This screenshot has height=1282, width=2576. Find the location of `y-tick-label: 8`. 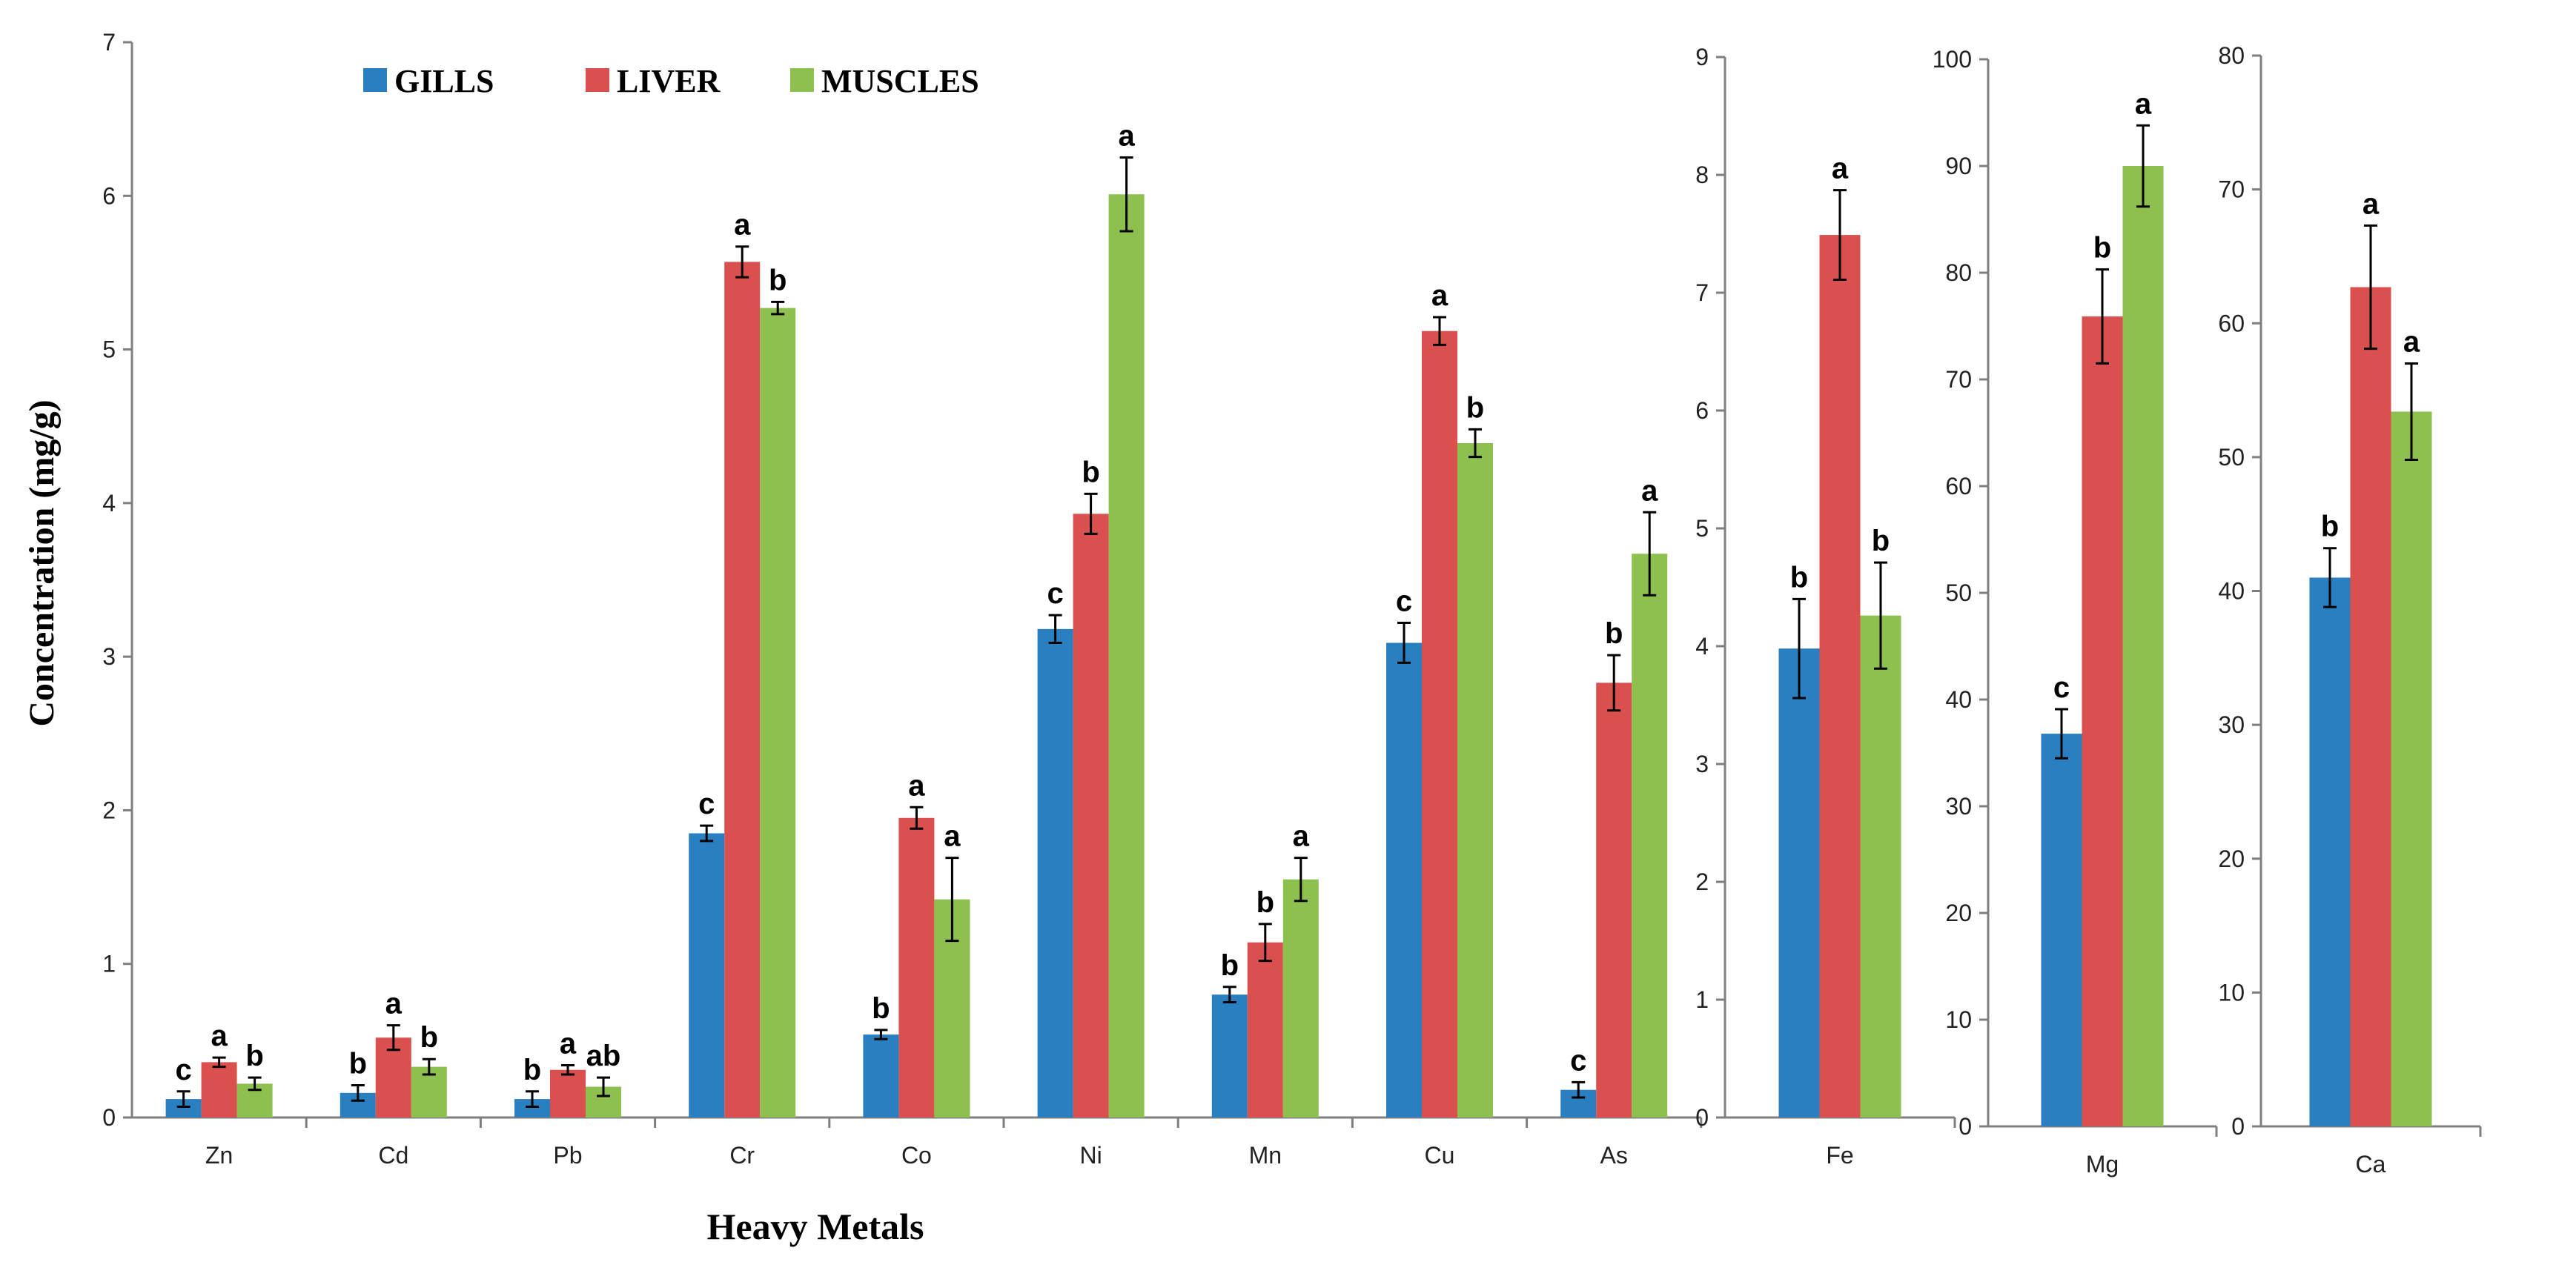

y-tick-label: 8 is located at coordinates (1702, 175).